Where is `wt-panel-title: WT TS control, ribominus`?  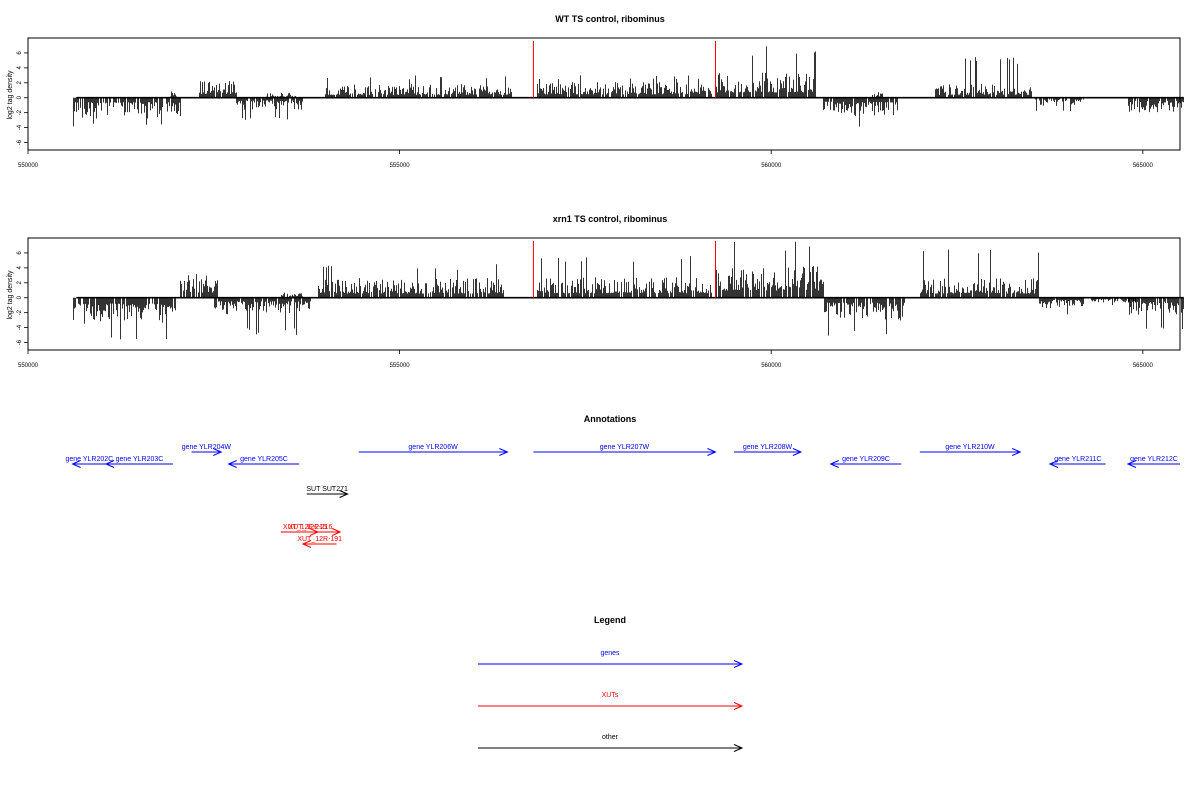
wt-panel-title: WT TS control, ribominus is located at coordinates (610, 19).